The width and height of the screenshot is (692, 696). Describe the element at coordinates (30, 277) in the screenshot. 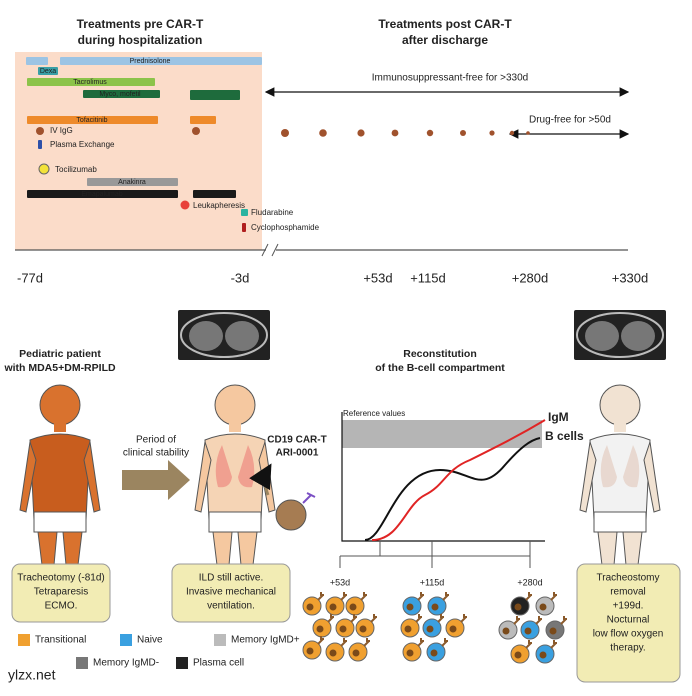

I see `day-label: -77d` at that location.